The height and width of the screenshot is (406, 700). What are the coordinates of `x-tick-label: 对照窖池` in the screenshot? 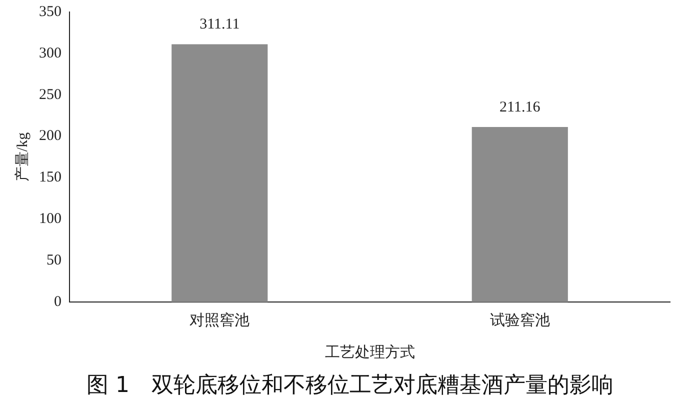 It's located at (220, 320).